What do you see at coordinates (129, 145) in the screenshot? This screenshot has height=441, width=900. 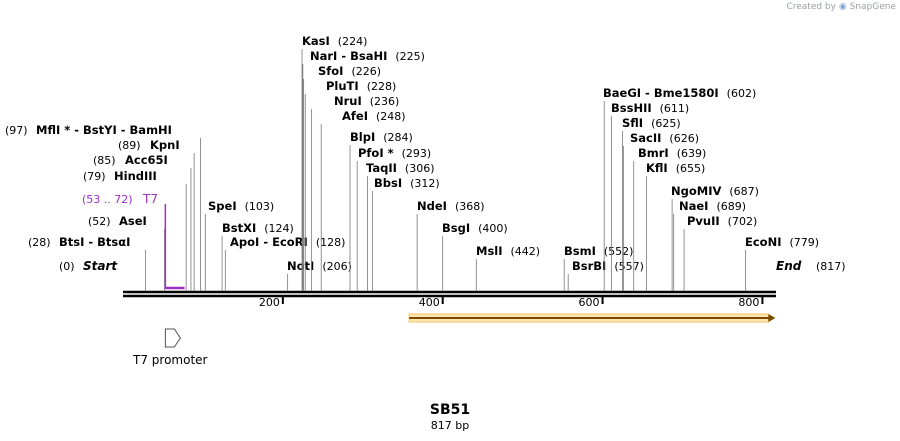 I see `site-position: (89)` at bounding box center [129, 145].